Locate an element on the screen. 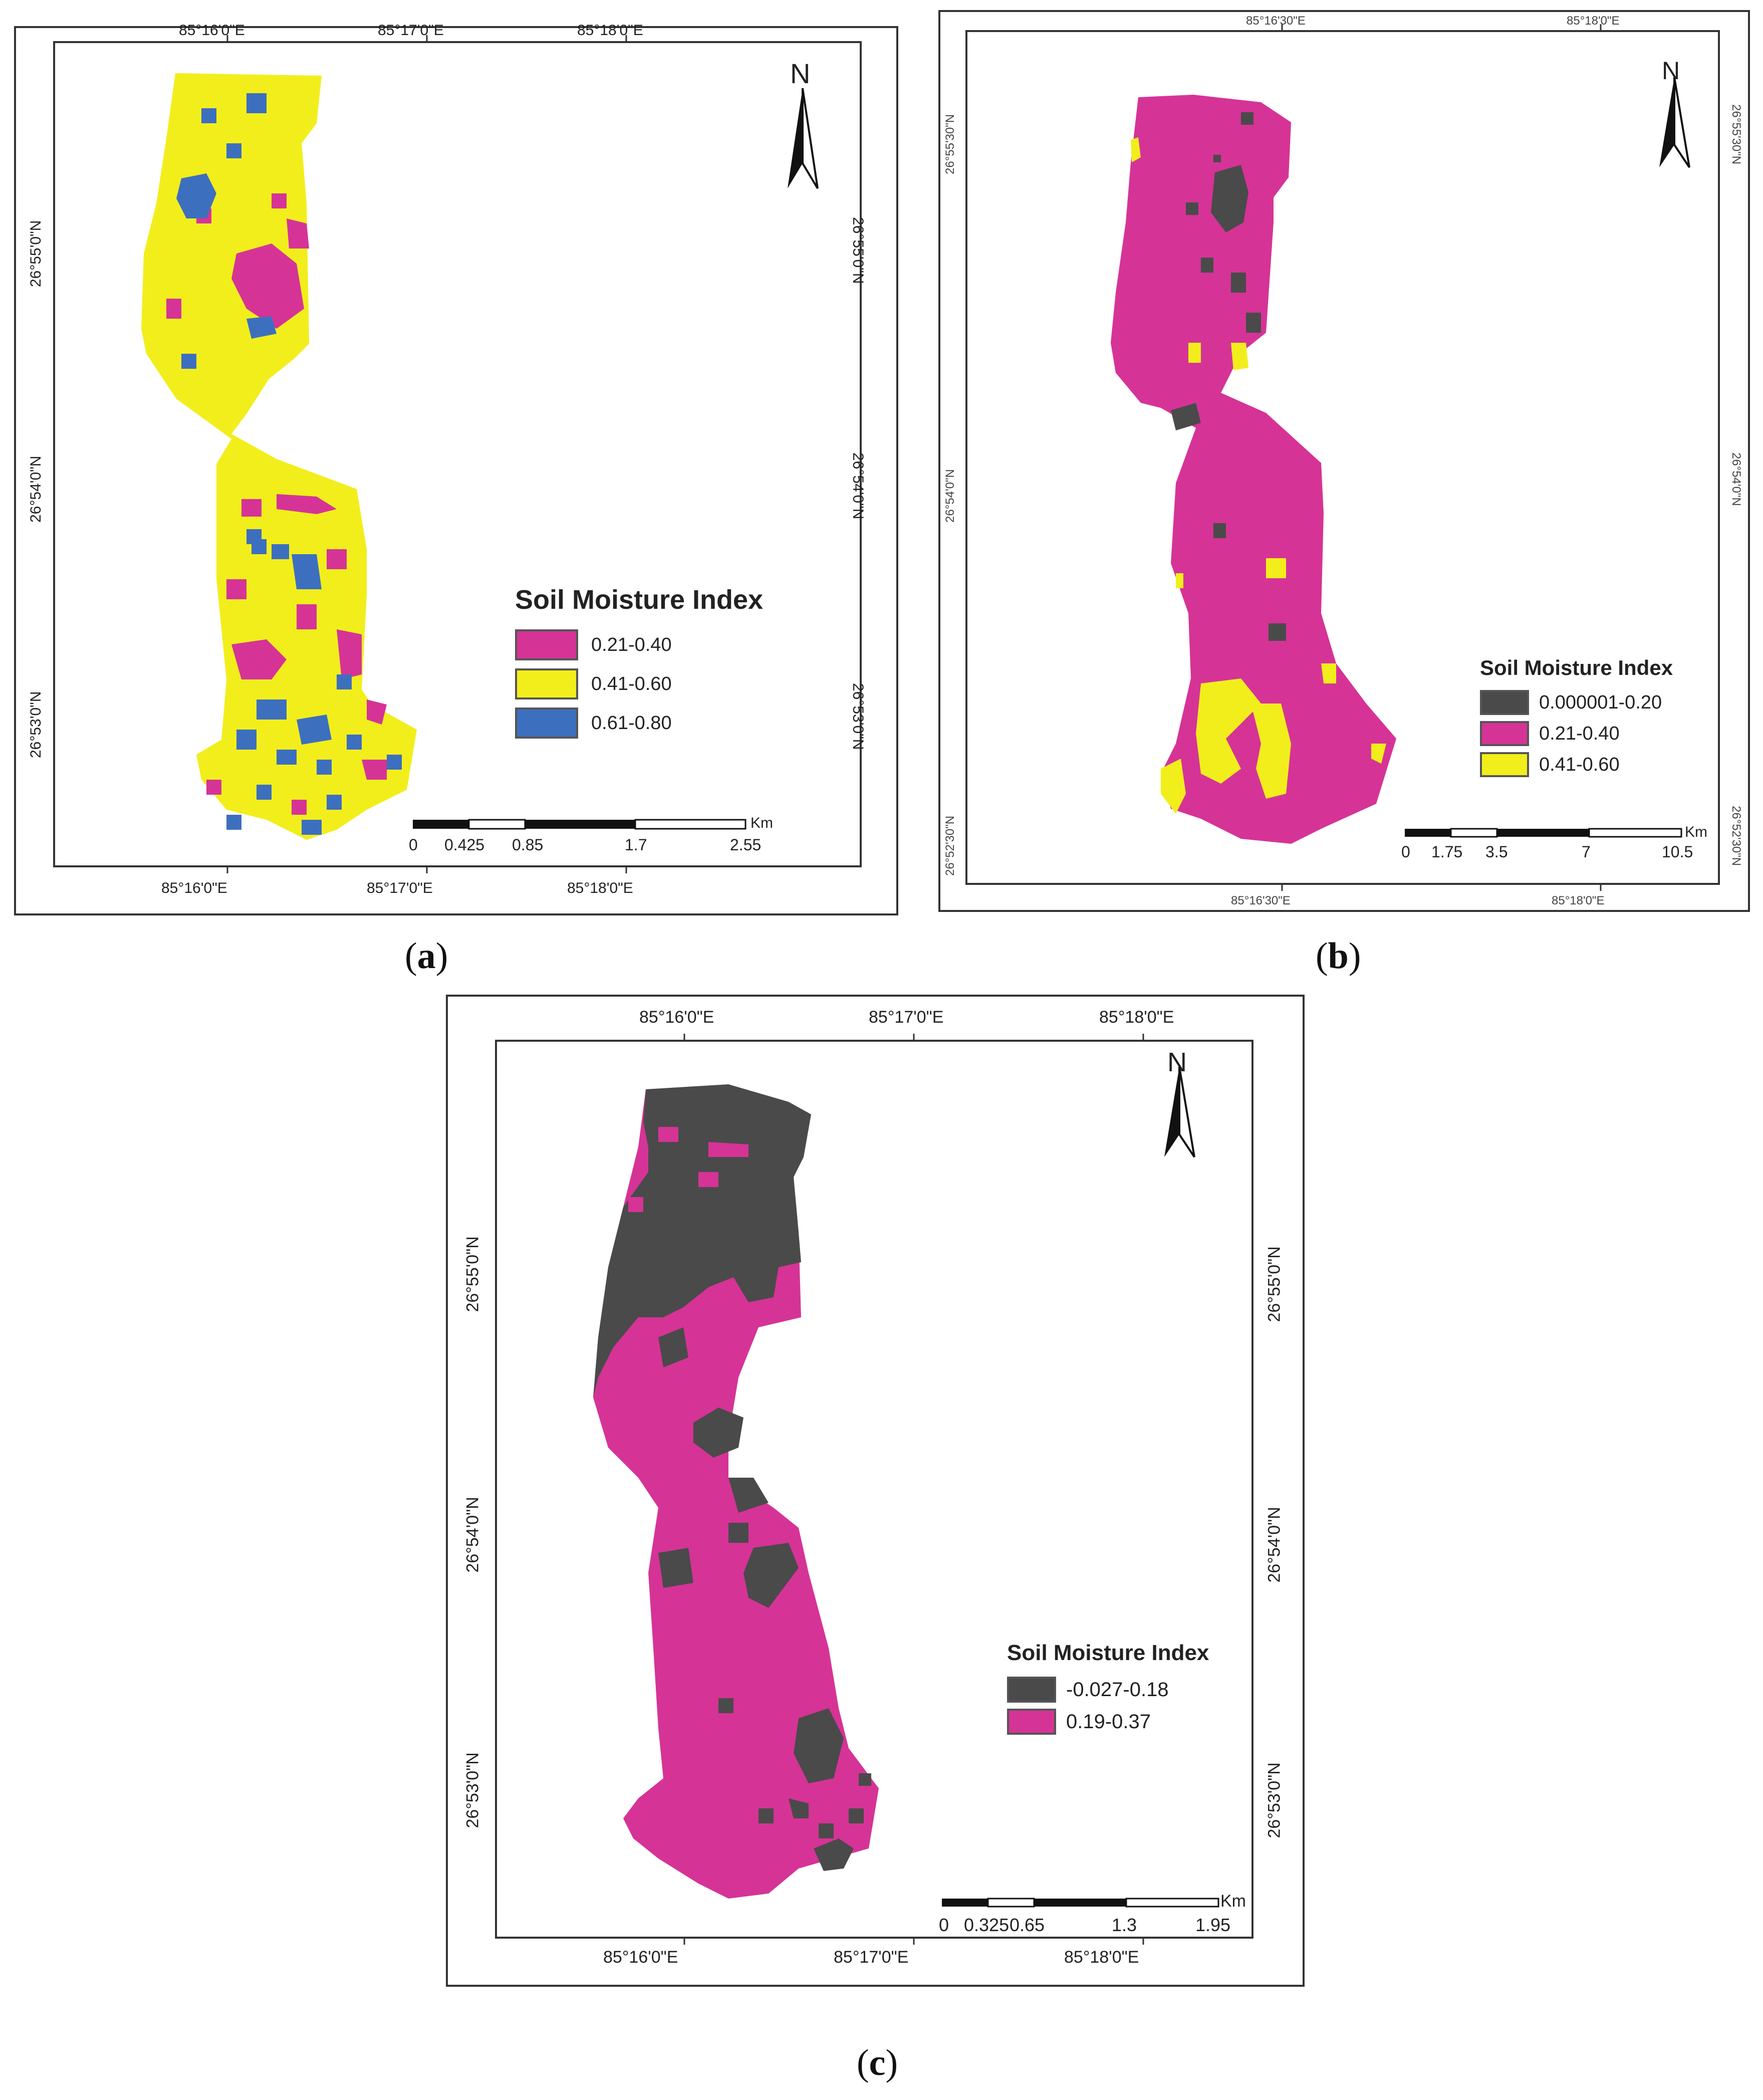 The height and width of the screenshot is (2100, 1763). lat-left-c-2: 26°54'0"N is located at coordinates (472, 1535).